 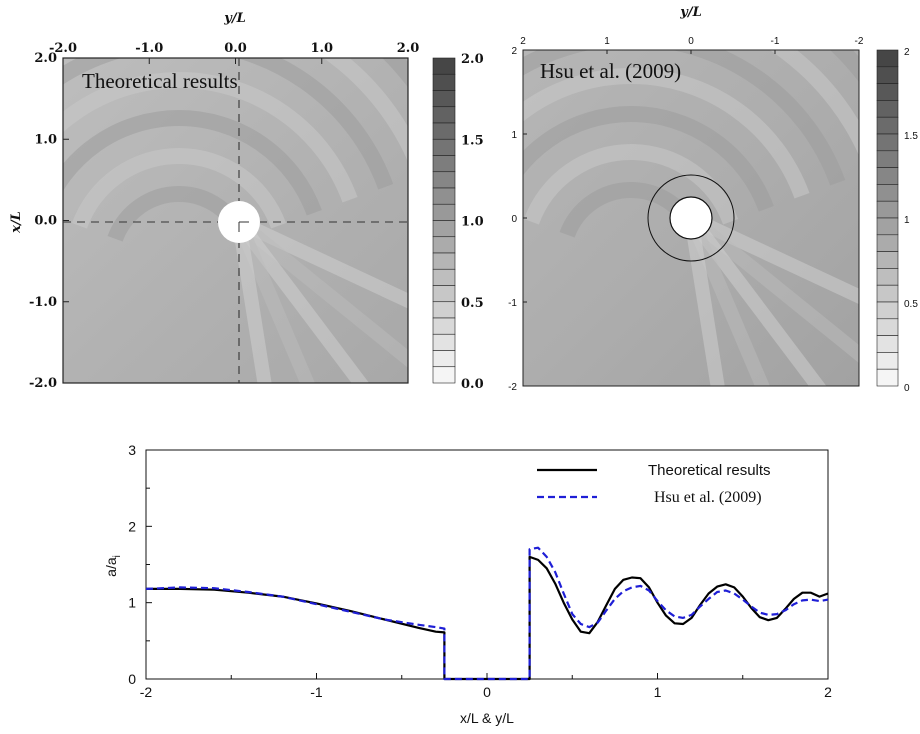 I want to click on hsu-xlabel: y/L, so click(x=690, y=12).